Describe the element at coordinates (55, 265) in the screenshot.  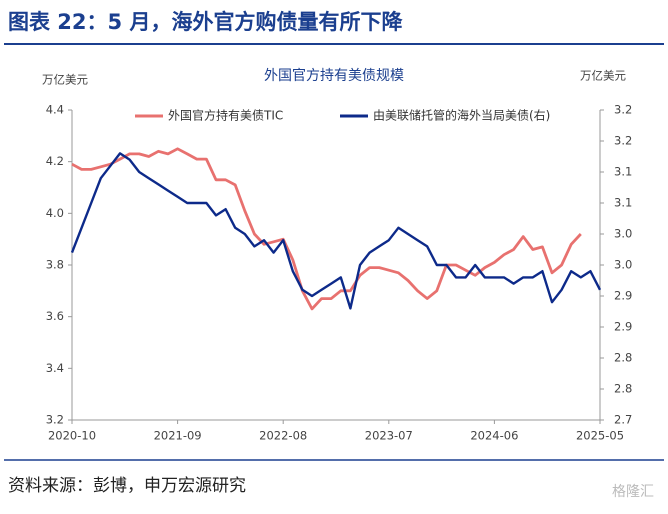
I see `y-tick-label: 3.8` at that location.